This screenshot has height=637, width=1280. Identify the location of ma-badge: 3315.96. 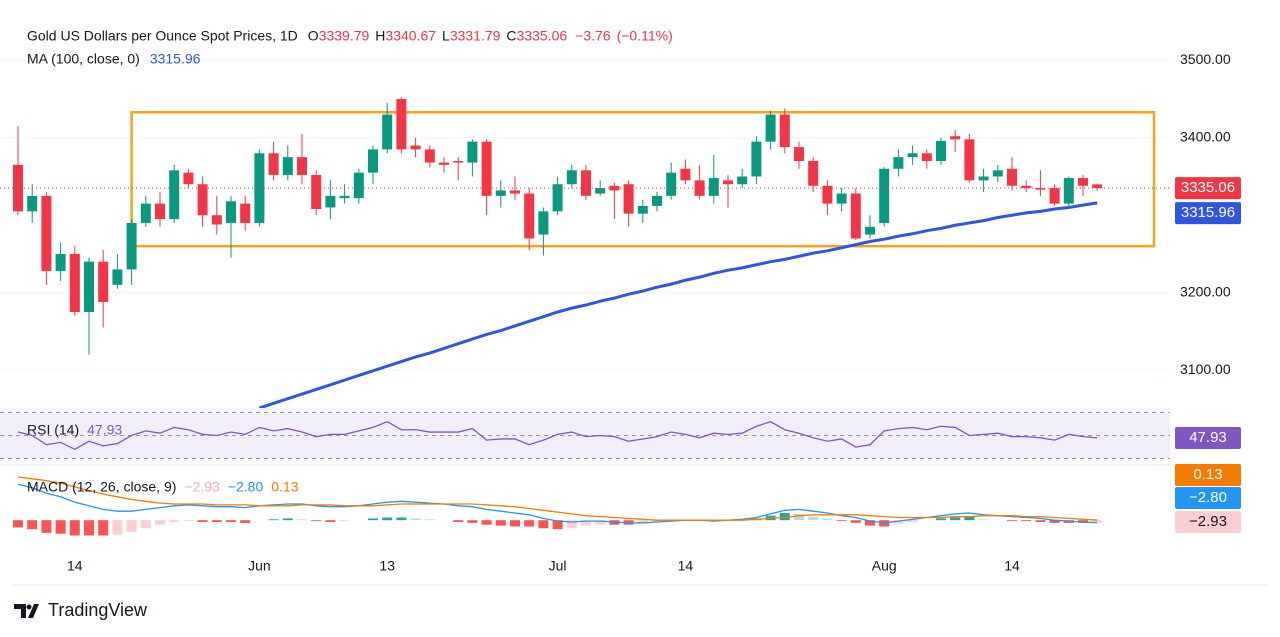
(1208, 212).